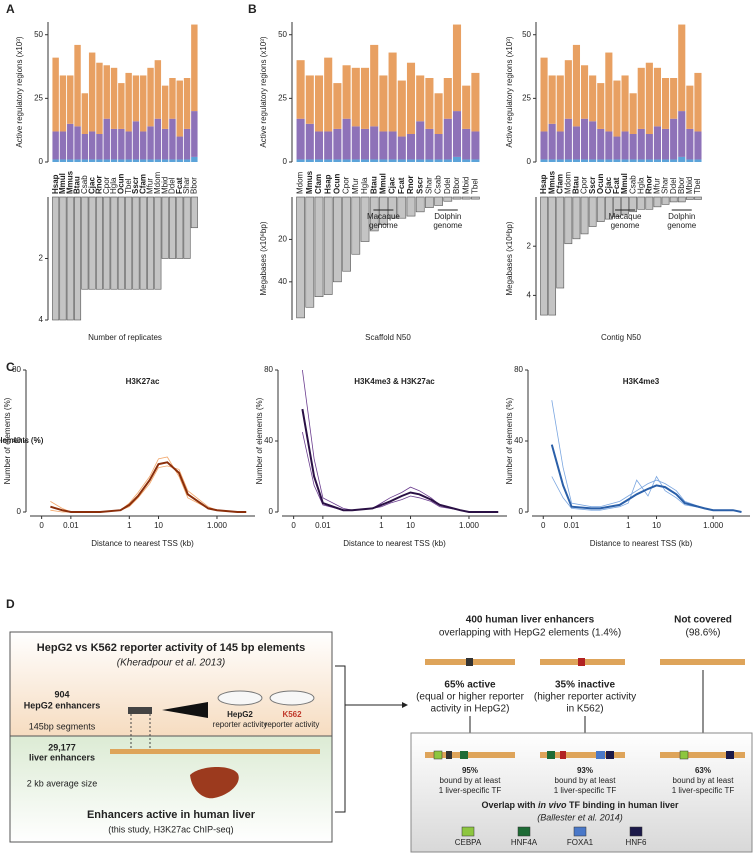  Describe the element at coordinates (410, 525) in the screenshot. I see `x-tick-label: 10` at that location.